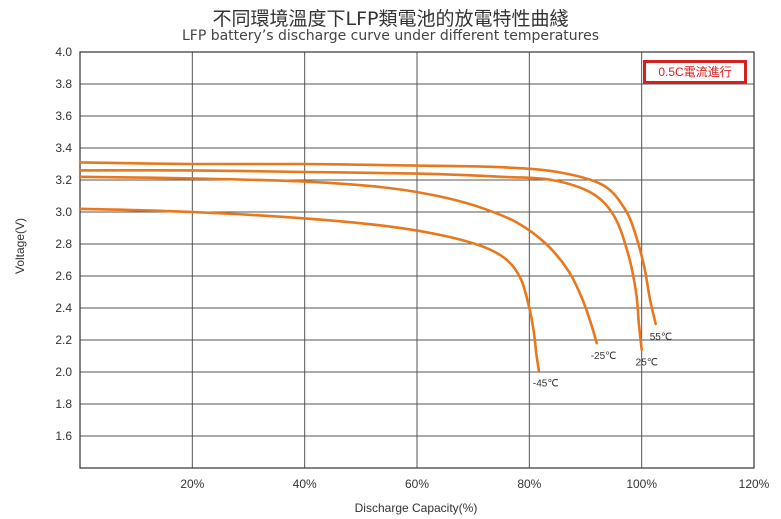  What do you see at coordinates (63, 84) in the screenshot?
I see `y-tick-label: 3.8` at bounding box center [63, 84].